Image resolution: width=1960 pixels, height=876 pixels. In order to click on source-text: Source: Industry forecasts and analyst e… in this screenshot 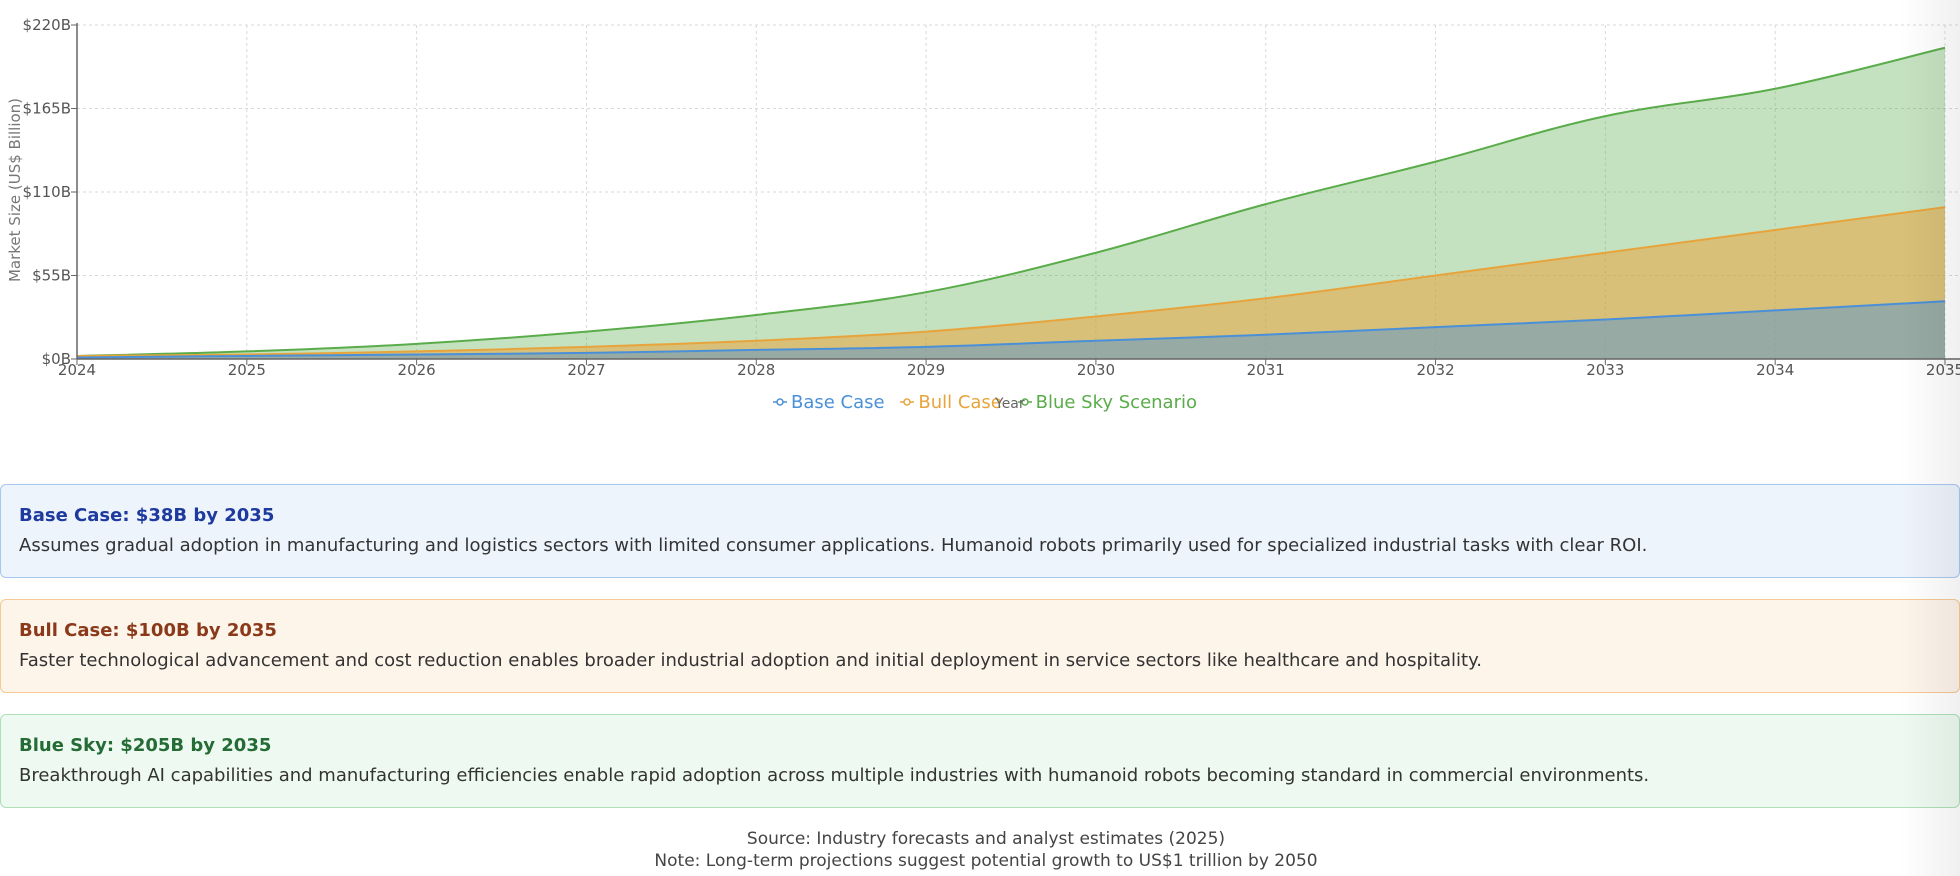, I will do `click(986, 839)`.